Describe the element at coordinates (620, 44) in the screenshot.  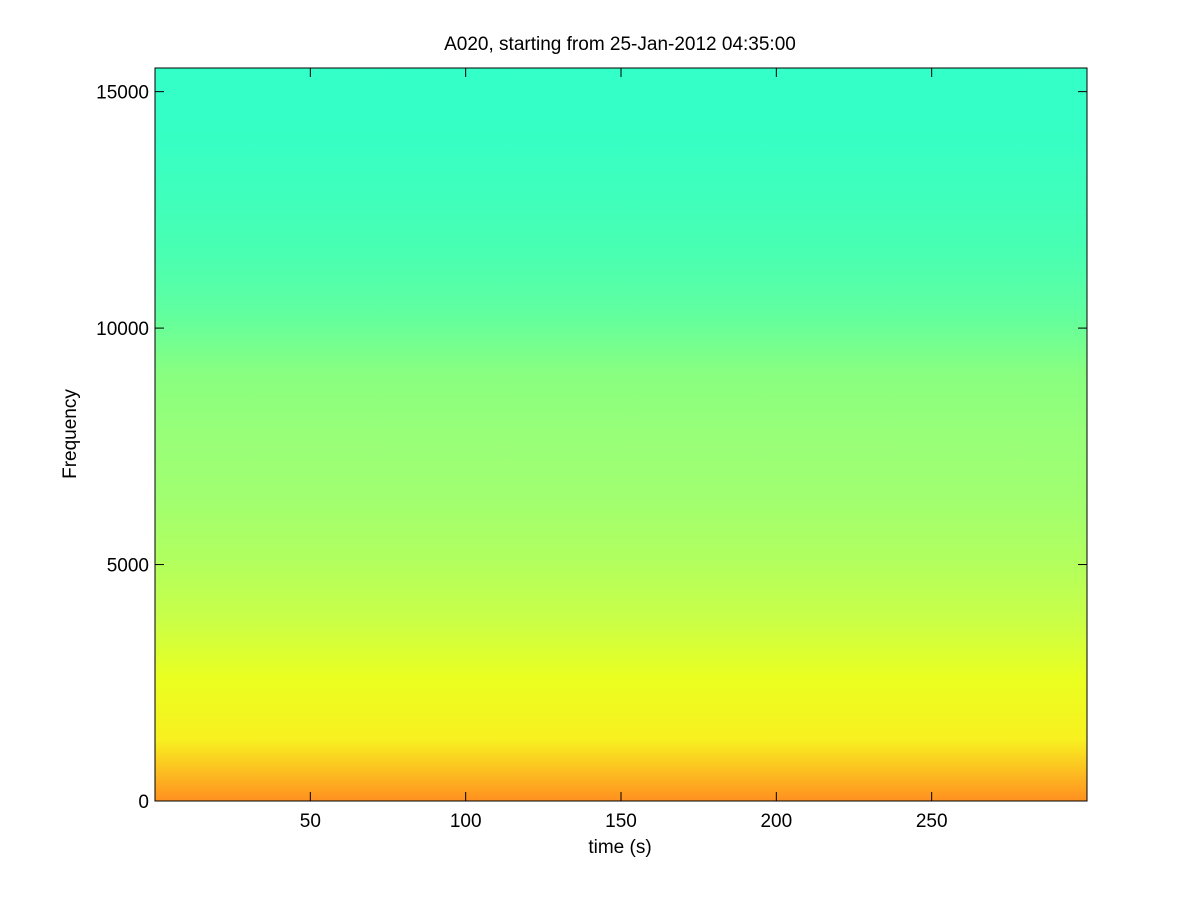
I see `chart-title: A020, starting from 25-Jan-2012 04:35:00` at that location.